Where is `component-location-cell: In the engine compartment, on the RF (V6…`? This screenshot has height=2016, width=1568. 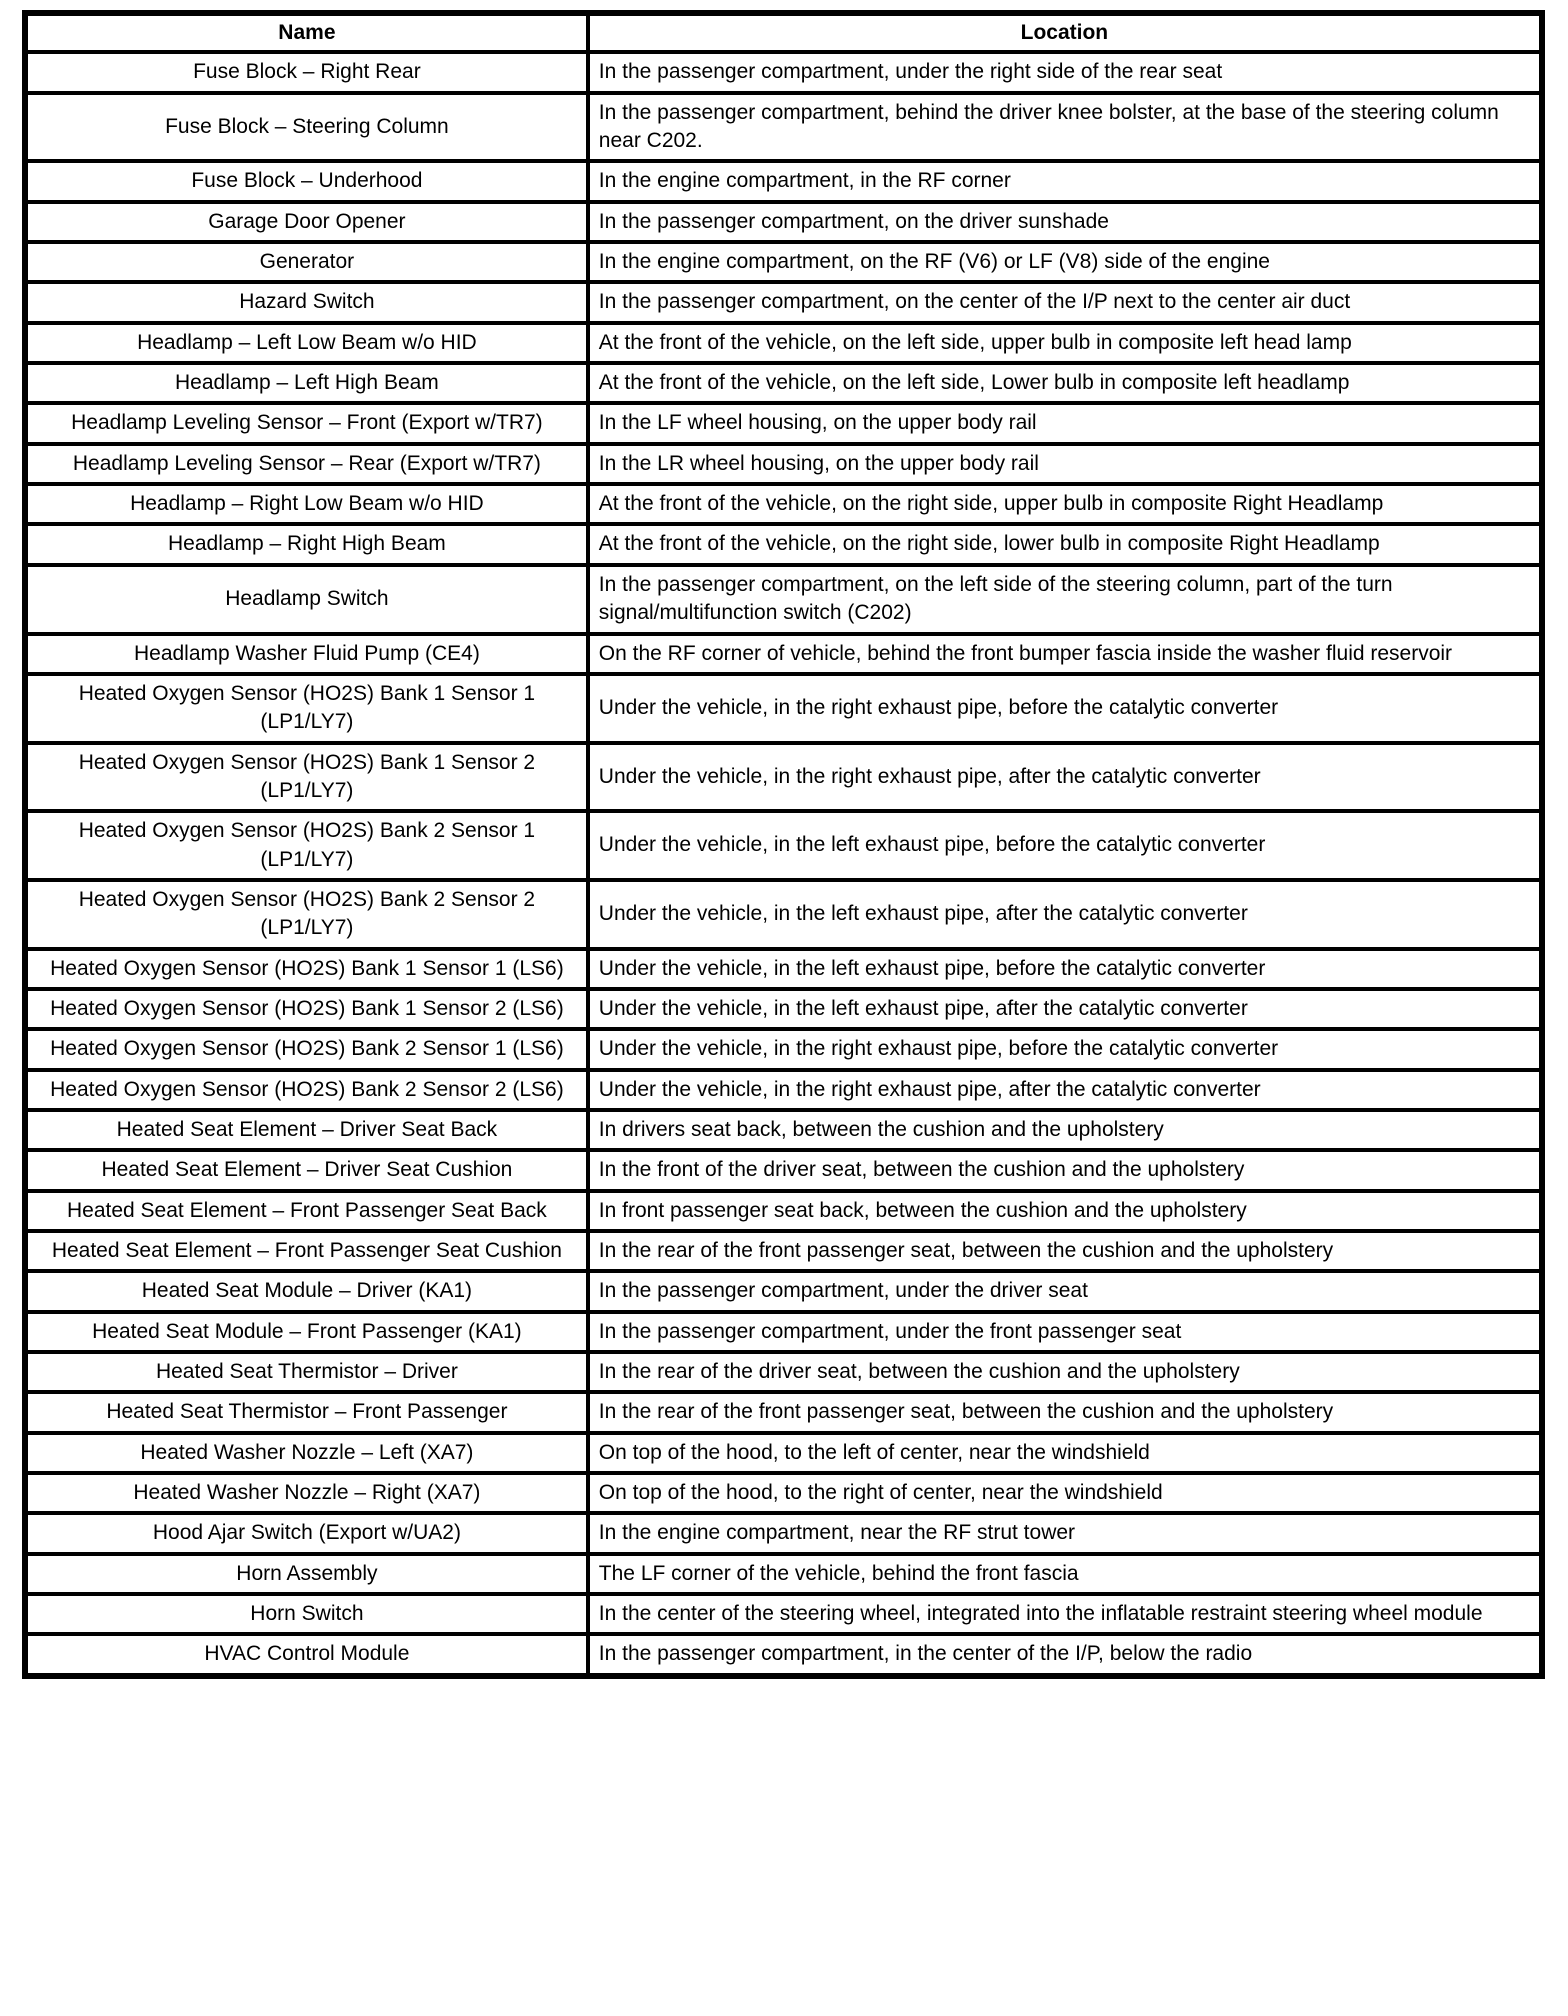
component-location-cell: In the engine compartment, on the RF (V6… is located at coordinates (1065, 262).